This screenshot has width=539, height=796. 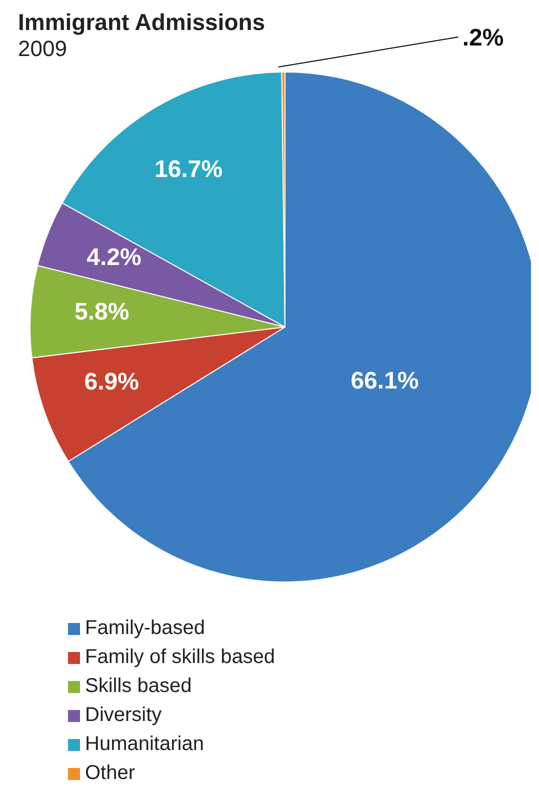 What do you see at coordinates (144, 744) in the screenshot?
I see `legend-label: Humanitarian` at bounding box center [144, 744].